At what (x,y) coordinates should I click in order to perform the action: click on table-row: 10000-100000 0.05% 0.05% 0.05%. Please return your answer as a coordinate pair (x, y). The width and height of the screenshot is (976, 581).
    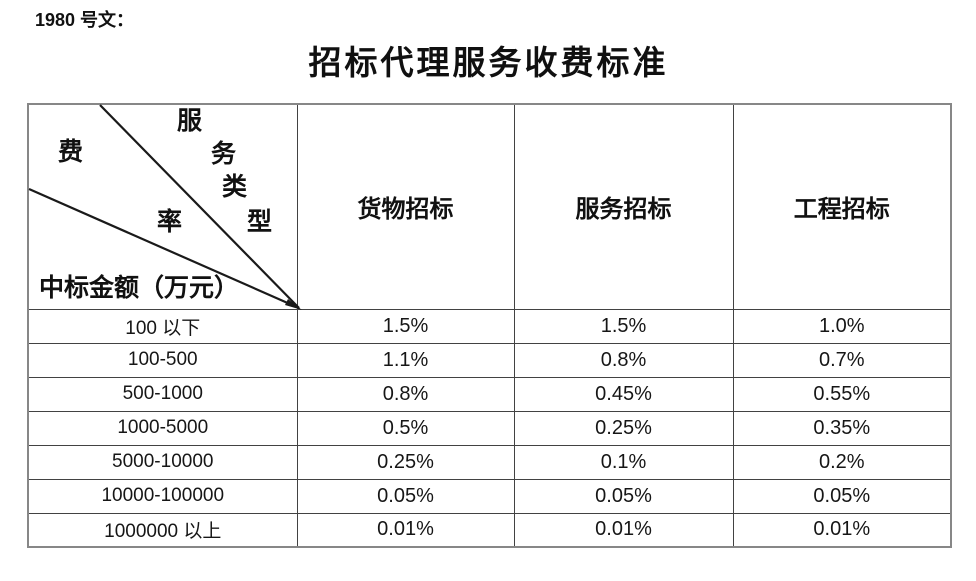
    Looking at the image, I should click on (489, 496).